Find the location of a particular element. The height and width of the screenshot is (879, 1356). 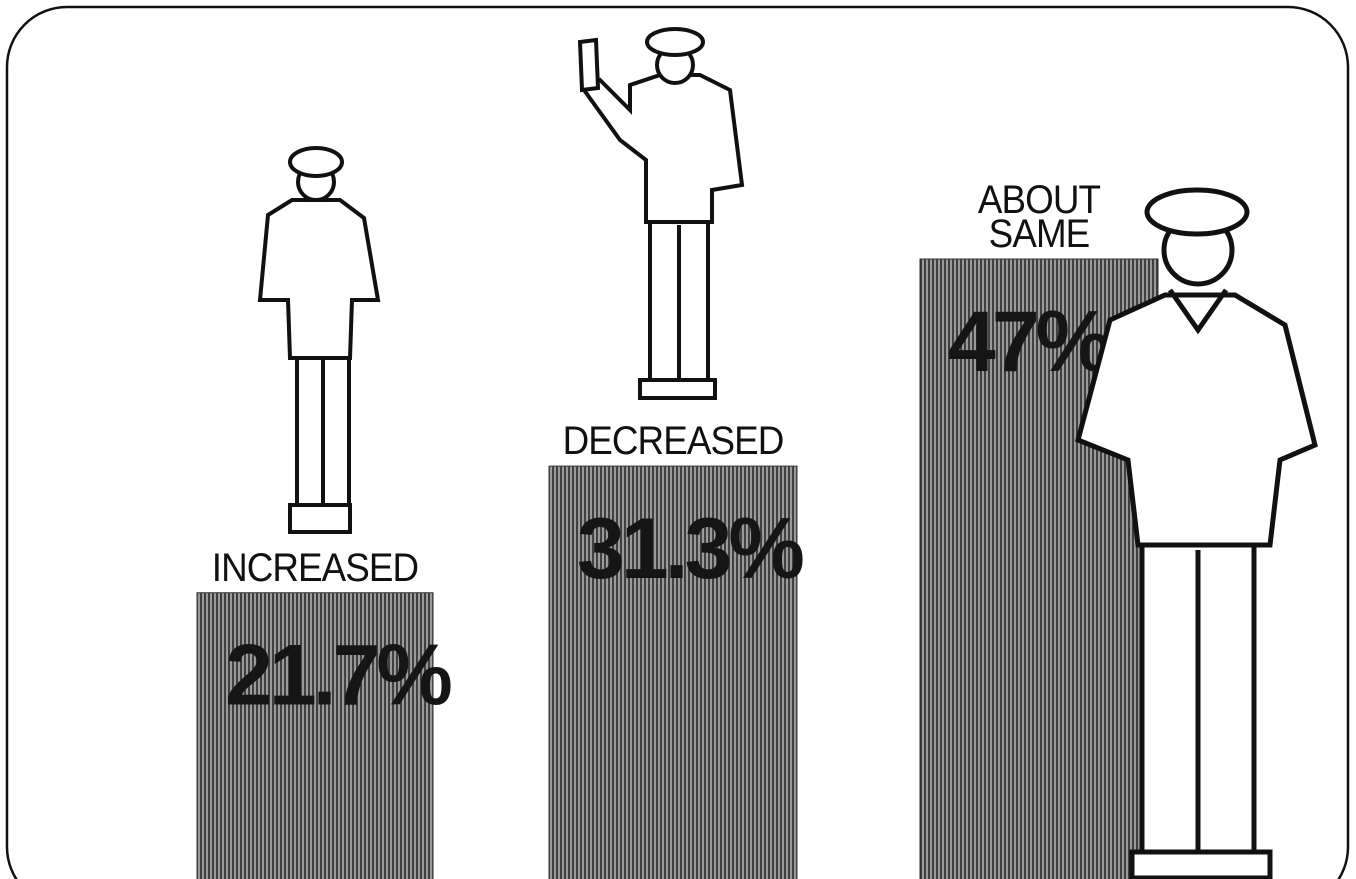

category-label: ABOUT SAME is located at coordinates (1039, 217).